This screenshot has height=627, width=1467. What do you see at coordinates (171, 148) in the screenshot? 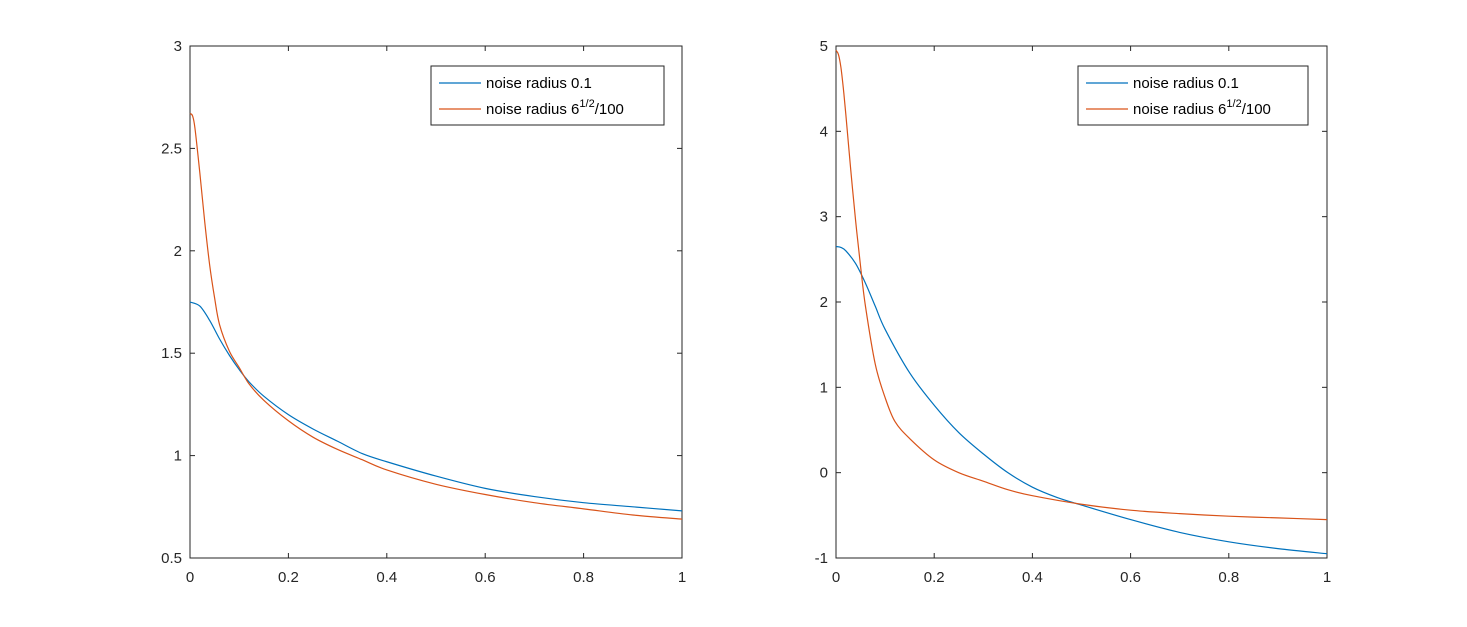
I see `y-tick-label: 2.5` at bounding box center [171, 148].